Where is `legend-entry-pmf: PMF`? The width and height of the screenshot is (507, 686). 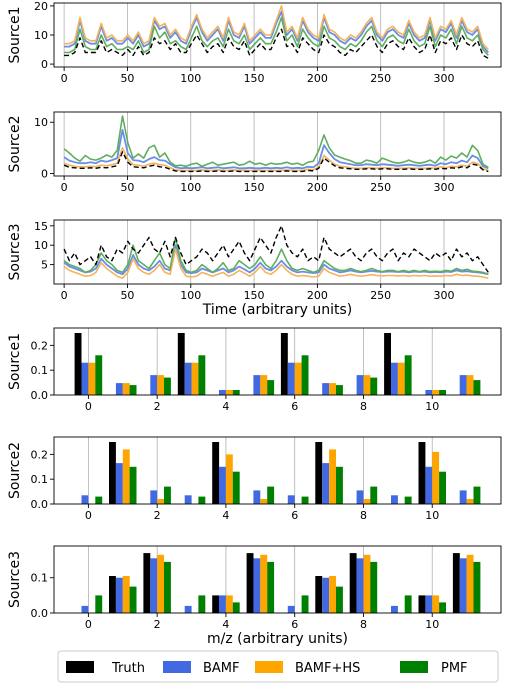
legend-entry-pmf: PMF is located at coordinates (434, 668).